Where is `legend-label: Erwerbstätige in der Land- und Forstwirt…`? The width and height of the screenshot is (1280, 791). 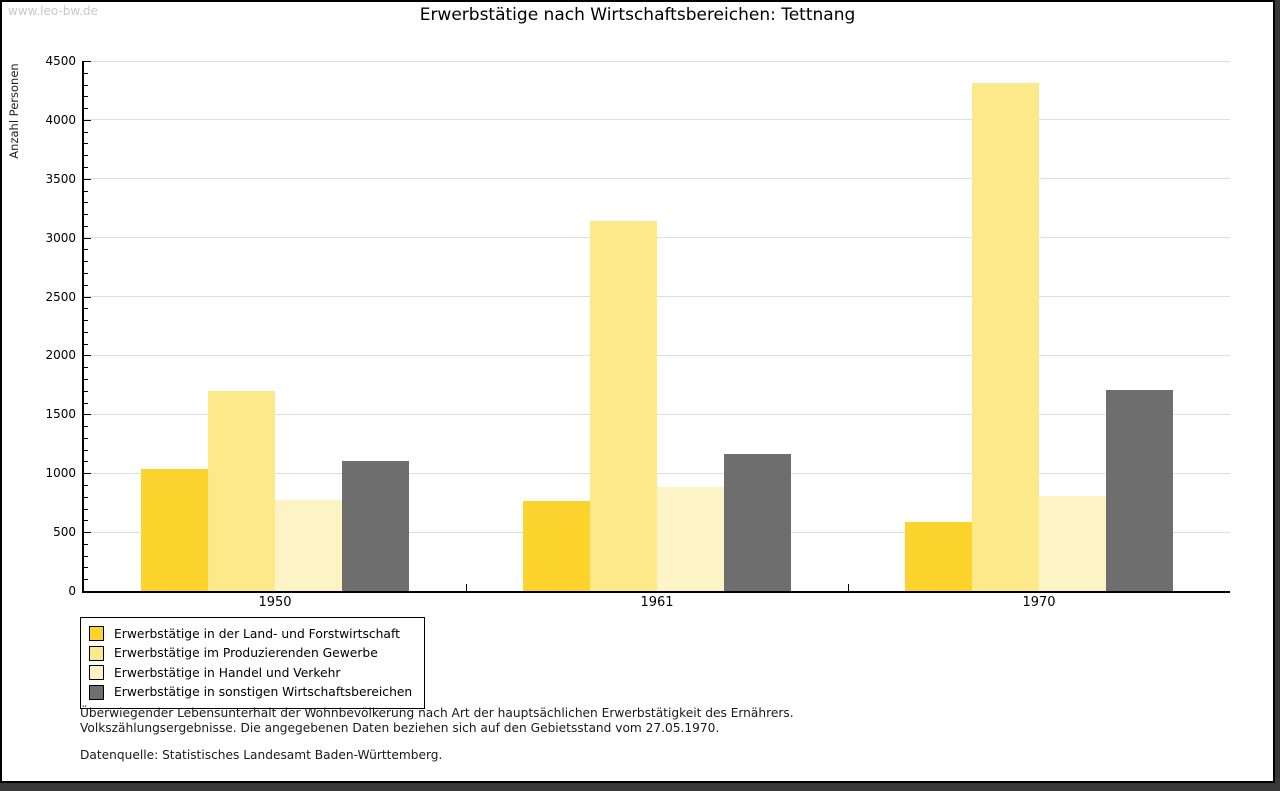 legend-label: Erwerbstätige in der Land- und Forstwirt… is located at coordinates (257, 633).